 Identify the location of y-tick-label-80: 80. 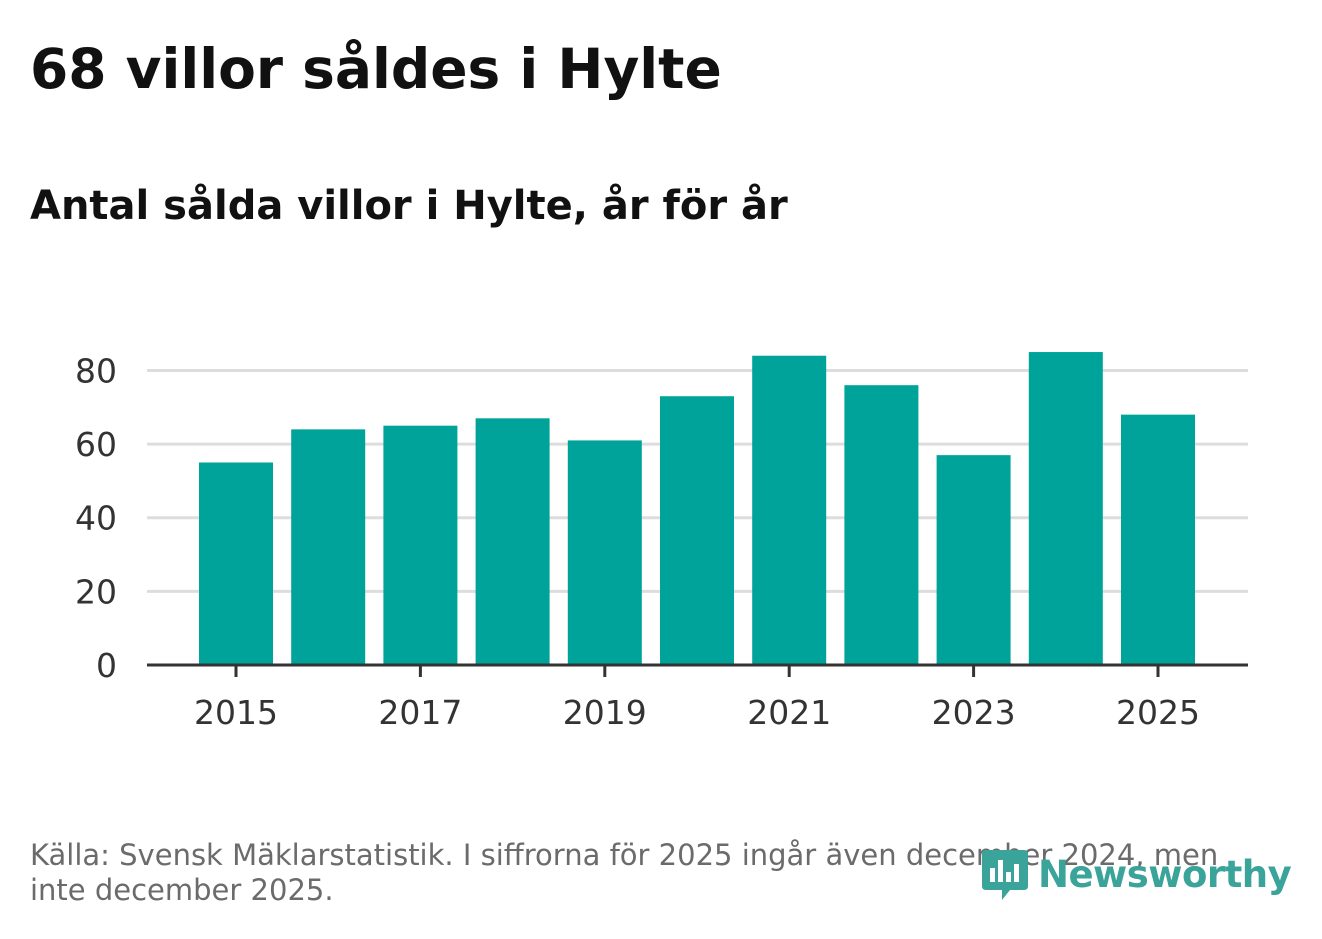
(96, 370).